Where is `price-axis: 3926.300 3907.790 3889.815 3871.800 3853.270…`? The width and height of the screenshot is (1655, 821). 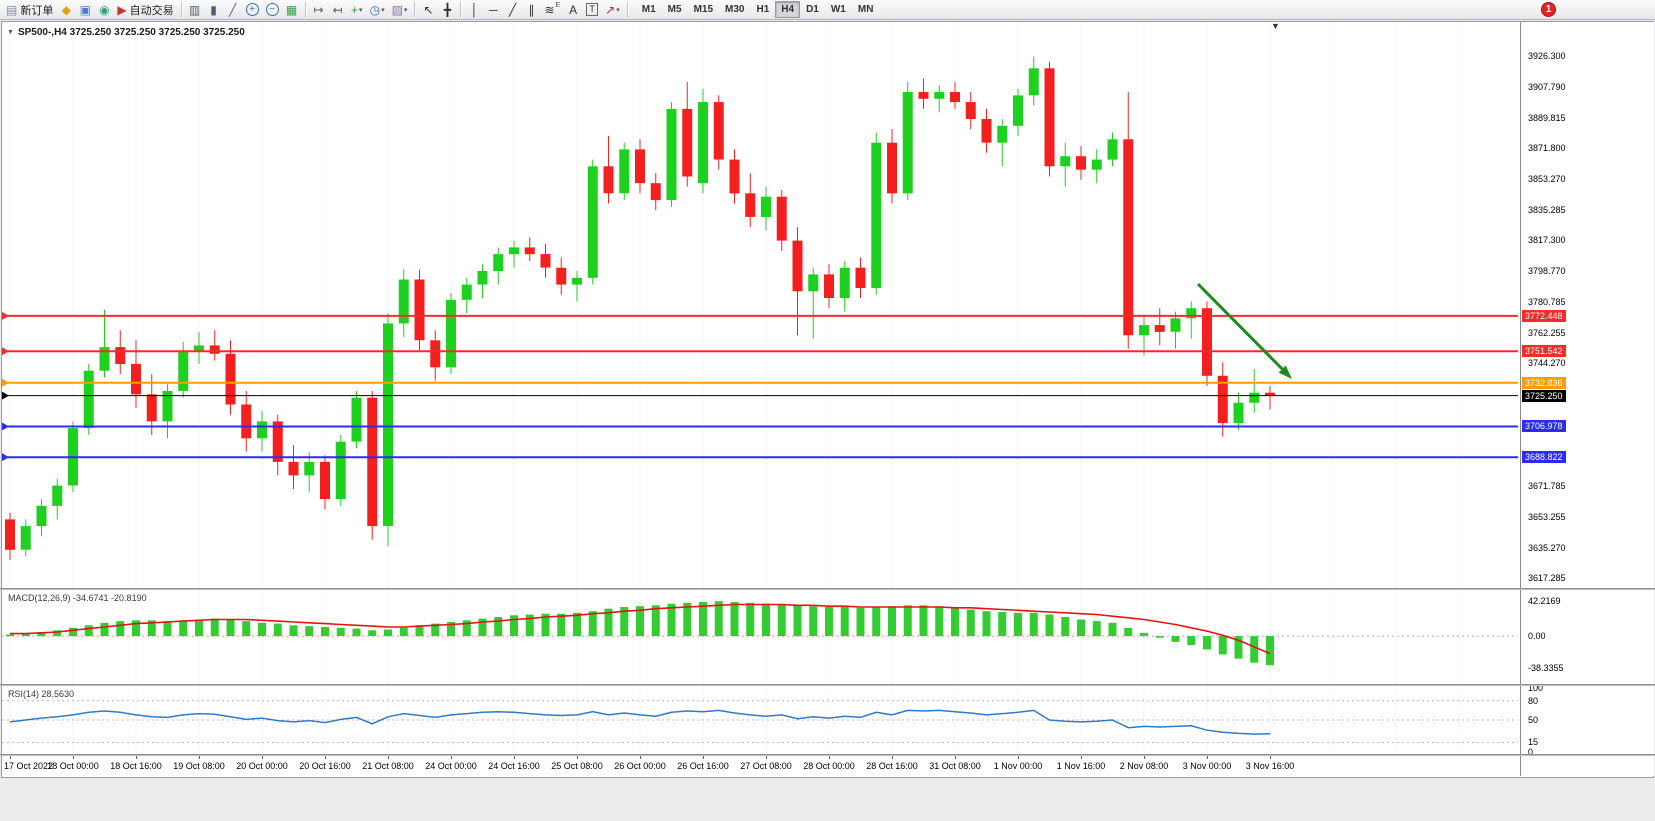 price-axis: 3926.300 3907.790 3889.815 3871.800 3853.270… is located at coordinates (1587, 399).